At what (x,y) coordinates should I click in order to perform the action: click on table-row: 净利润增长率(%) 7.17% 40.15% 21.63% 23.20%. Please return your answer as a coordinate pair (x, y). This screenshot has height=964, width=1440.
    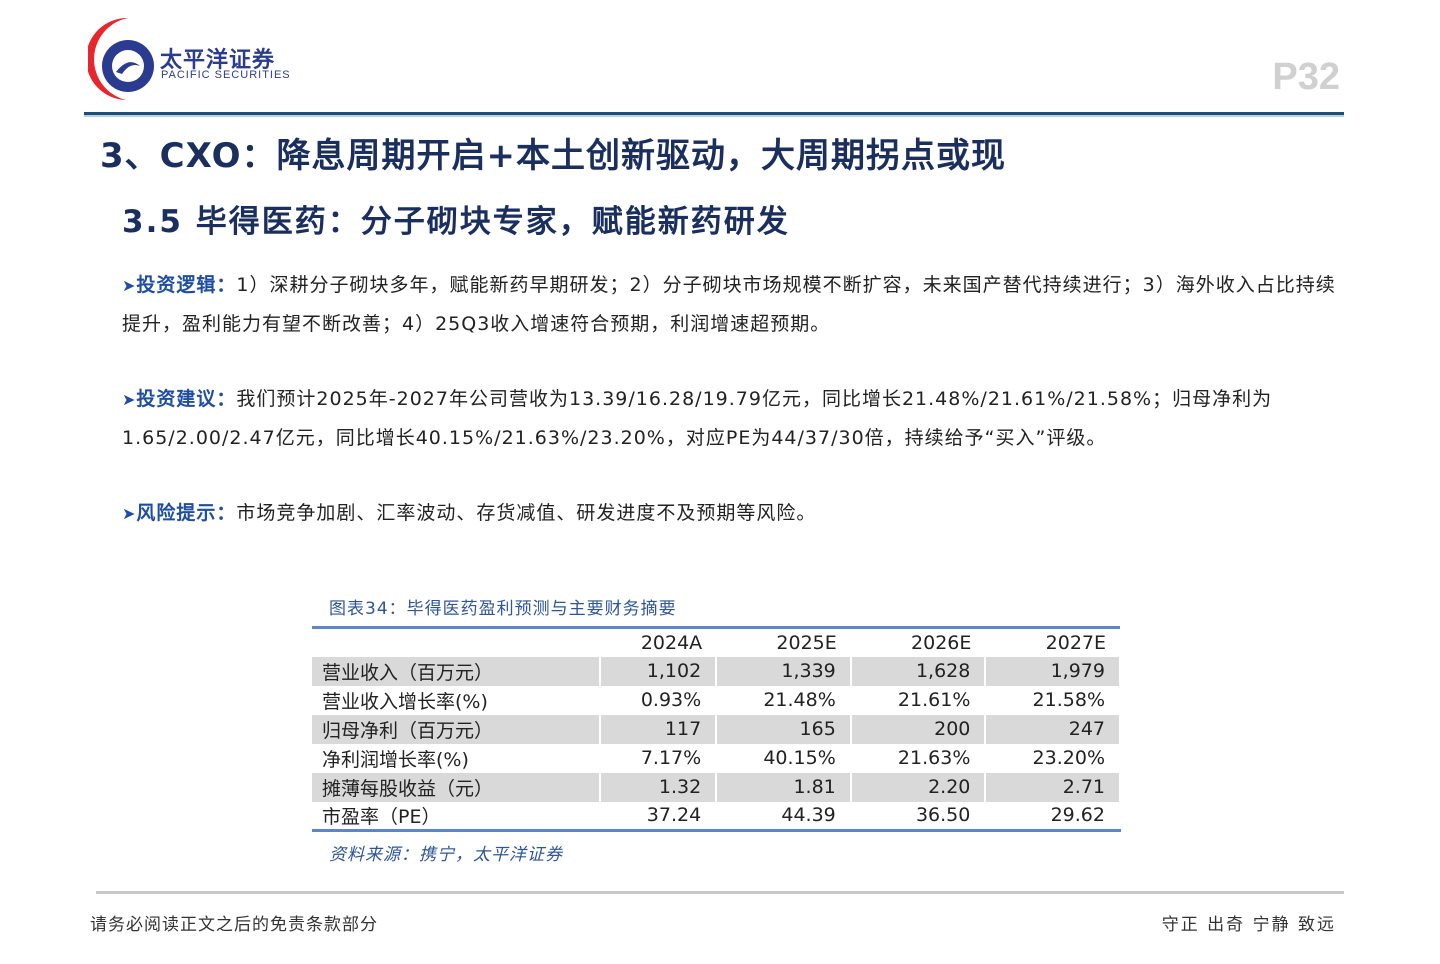
    Looking at the image, I should click on (716, 758).